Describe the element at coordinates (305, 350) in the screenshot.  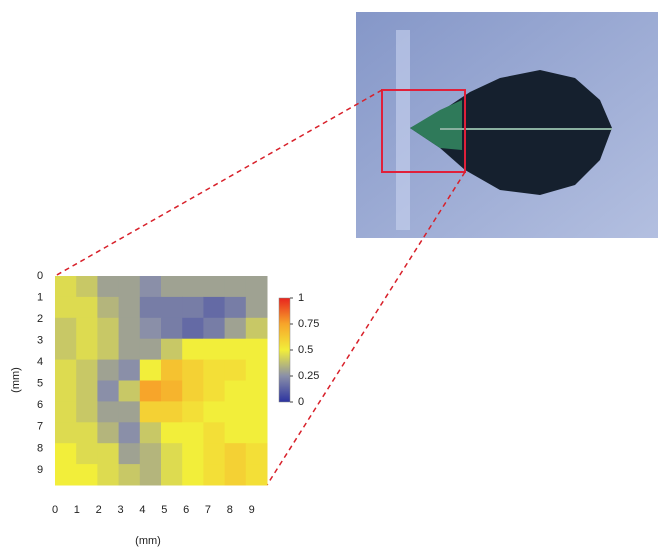
I see `colorbar-tick-label: 0.5` at that location.